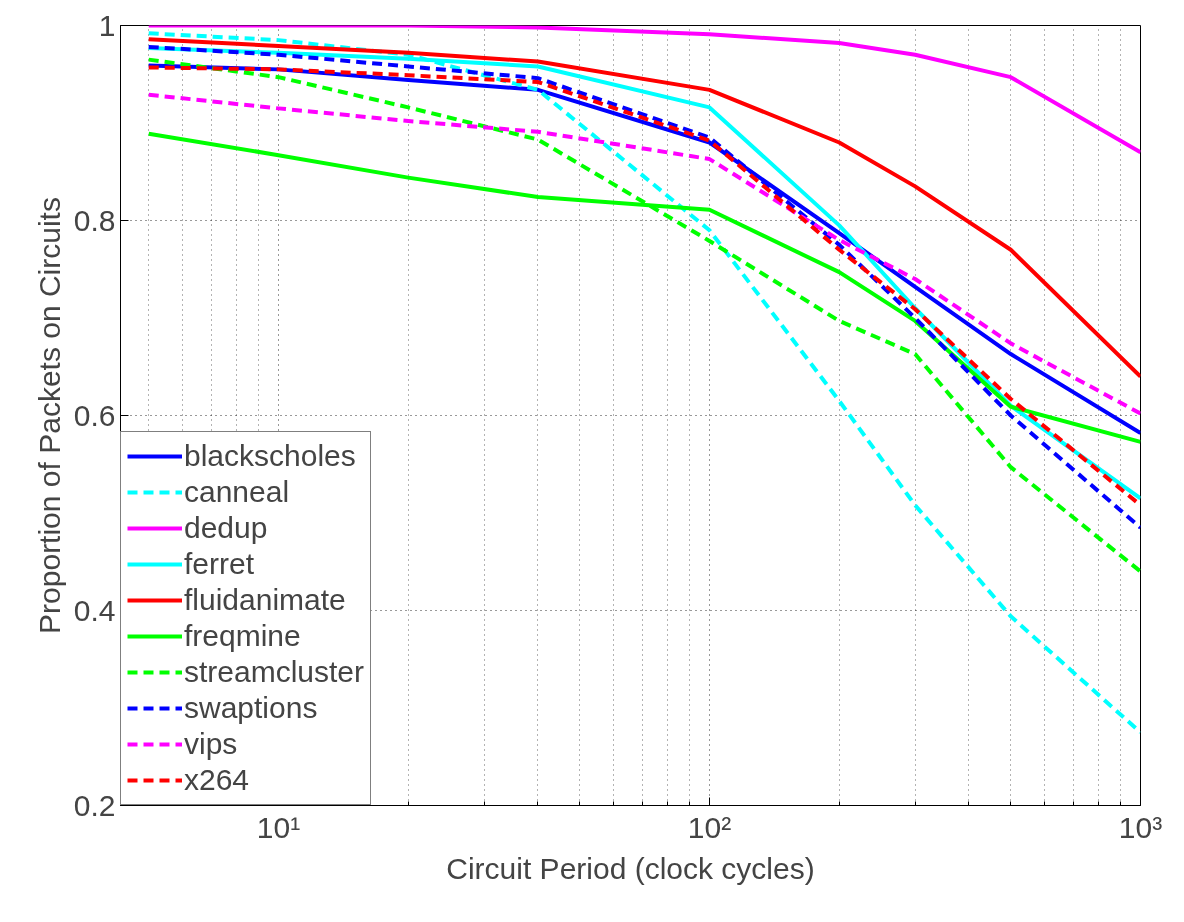  Describe the element at coordinates (709, 827) in the screenshot. I see `x-tick-label: 10²` at that location.